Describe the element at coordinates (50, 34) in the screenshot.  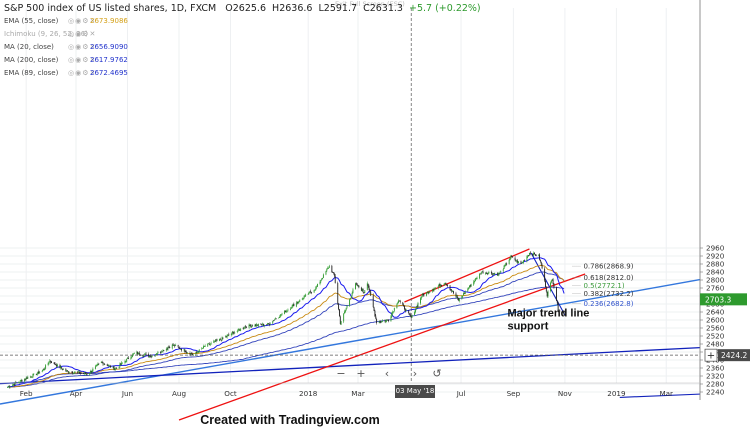
I see `indicator-legend-row: Ichimoku (9, 26, 52, 26)◎◉⚙✕` at that location.